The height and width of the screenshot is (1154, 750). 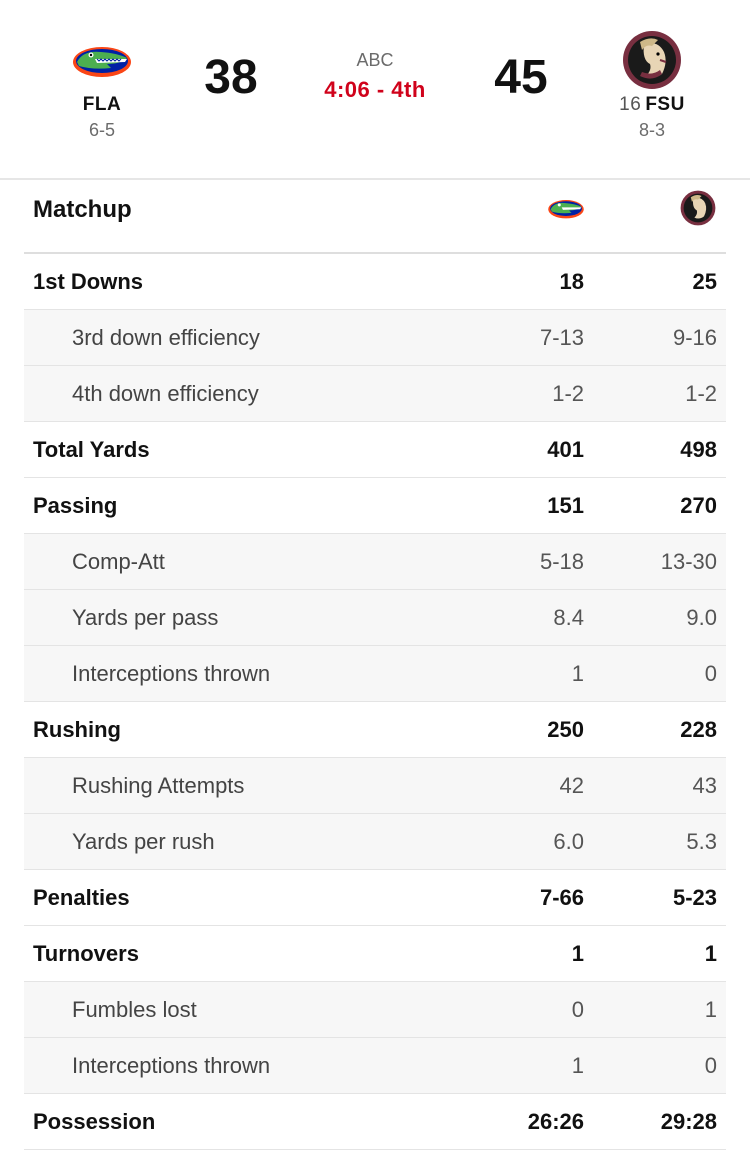 What do you see at coordinates (561, 561) in the screenshot?
I see `away-stat-value: 5-18` at bounding box center [561, 561].